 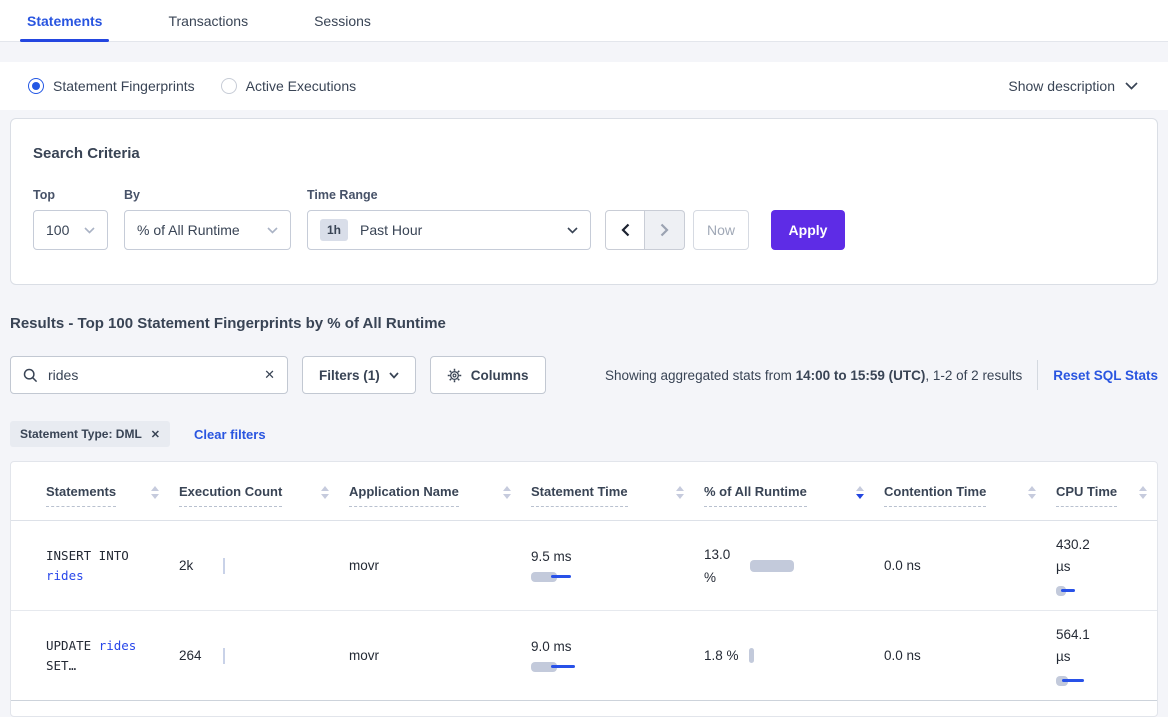 I want to click on search-input, so click(x=151, y=375).